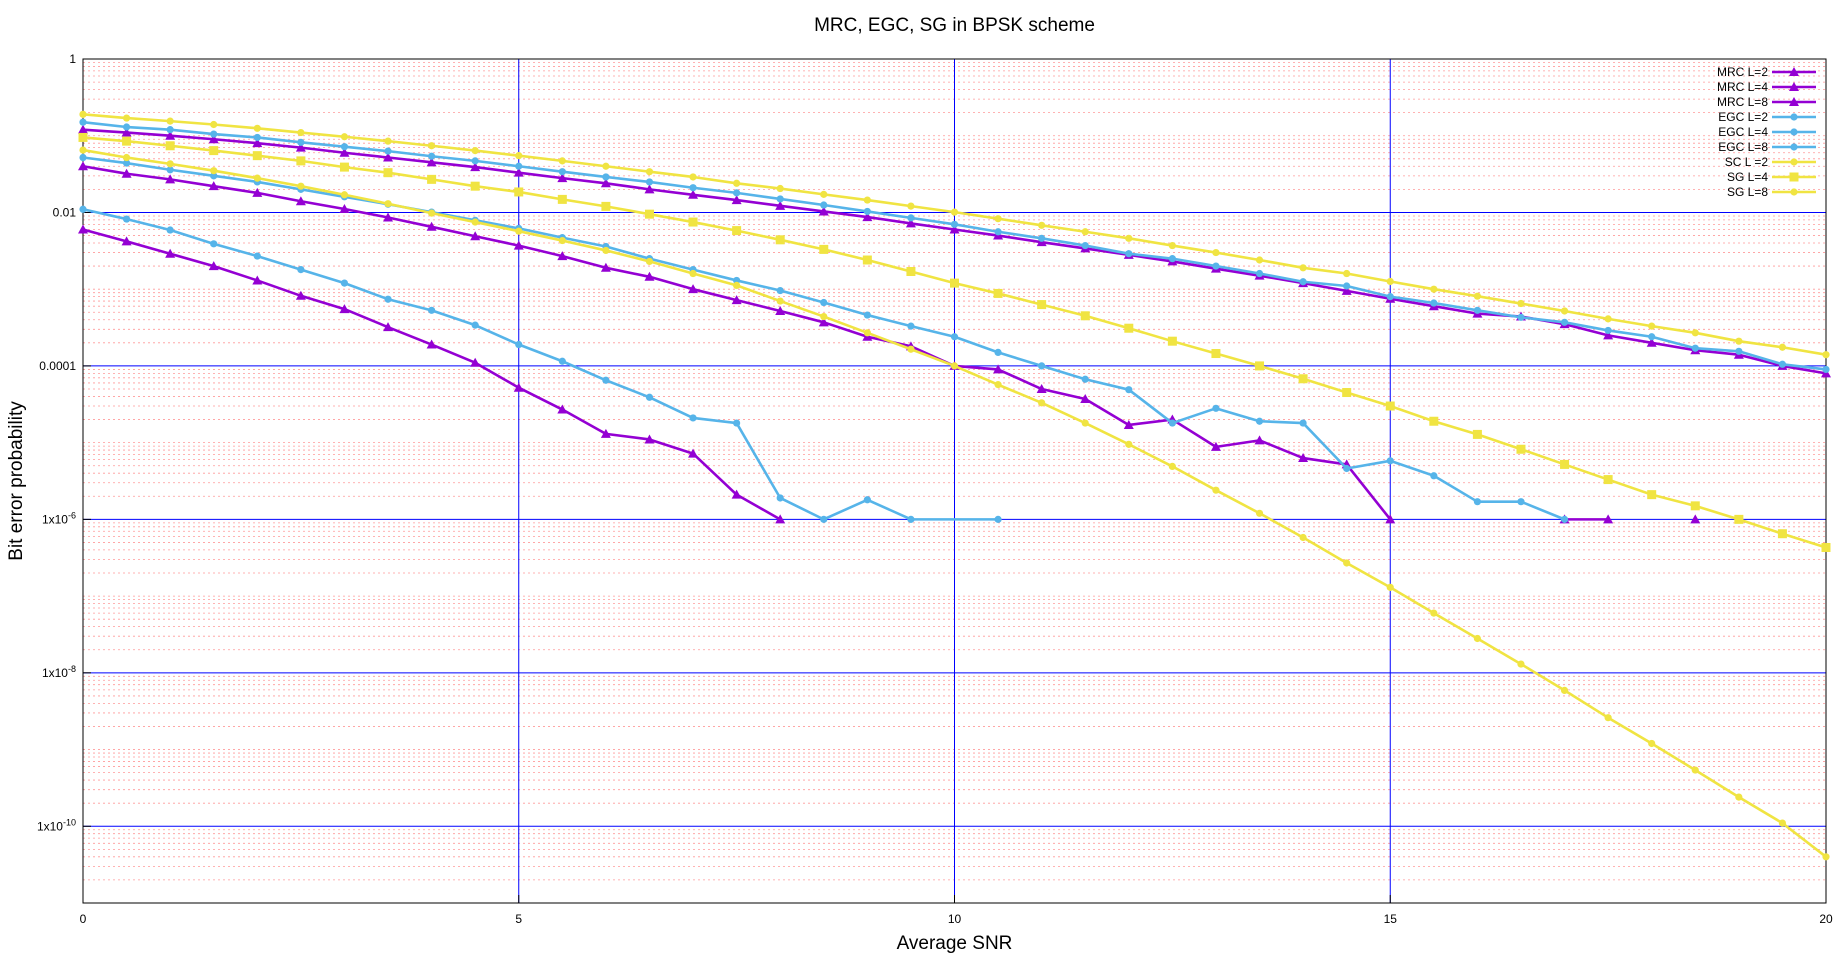 This screenshot has height=953, width=1846. I want to click on y-axis-title: Bit error probability, so click(16, 481).